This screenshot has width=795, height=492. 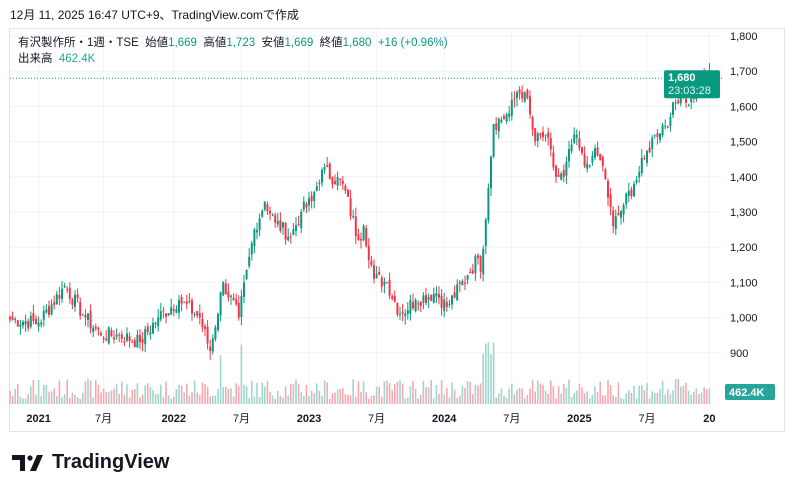 I want to click on y-tick-label: 1,400, so click(x=744, y=178).